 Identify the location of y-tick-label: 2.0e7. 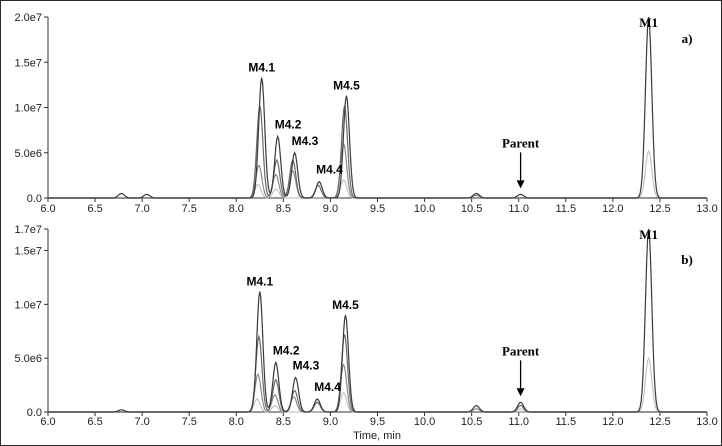
(28, 18).